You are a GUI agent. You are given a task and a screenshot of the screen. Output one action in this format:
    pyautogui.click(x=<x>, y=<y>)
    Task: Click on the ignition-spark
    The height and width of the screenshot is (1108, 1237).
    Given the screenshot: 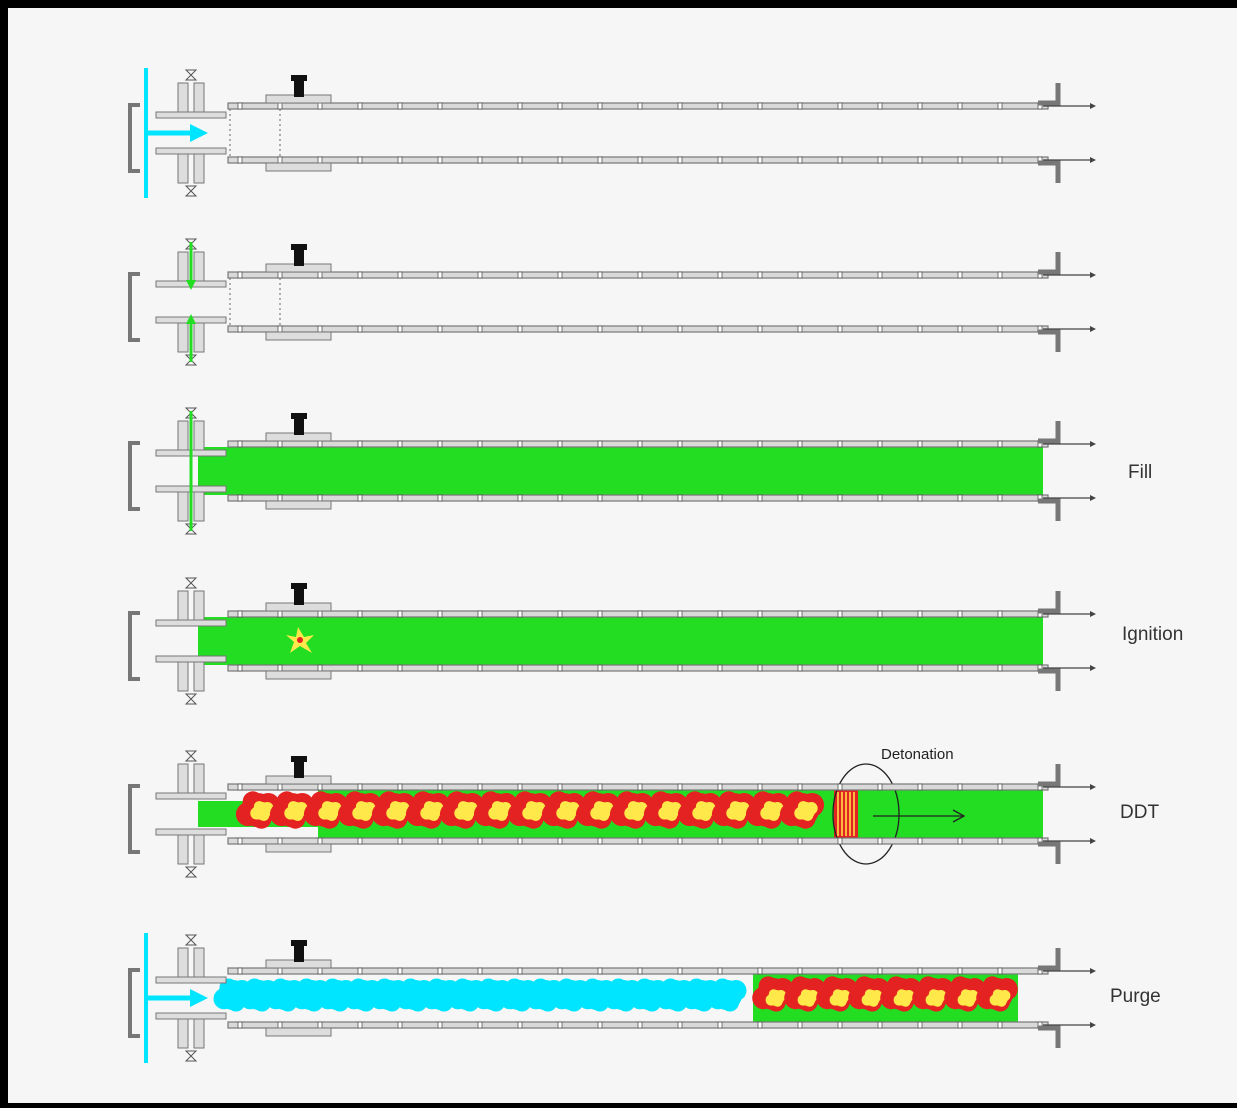 What is the action you would take?
    pyautogui.click(x=300, y=640)
    